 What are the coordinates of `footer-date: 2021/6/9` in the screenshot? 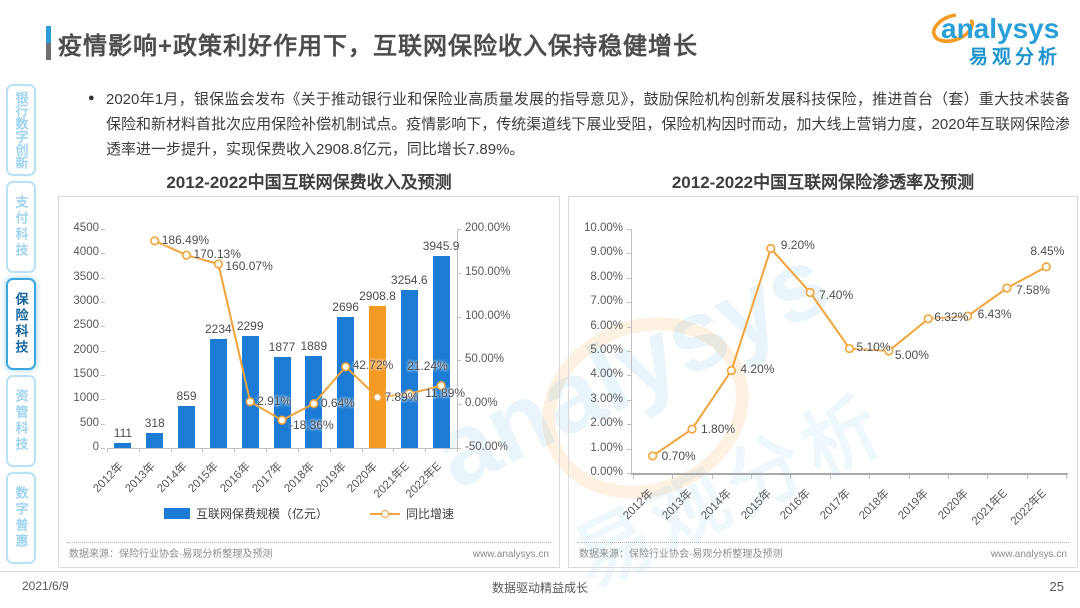 It's located at (45, 586).